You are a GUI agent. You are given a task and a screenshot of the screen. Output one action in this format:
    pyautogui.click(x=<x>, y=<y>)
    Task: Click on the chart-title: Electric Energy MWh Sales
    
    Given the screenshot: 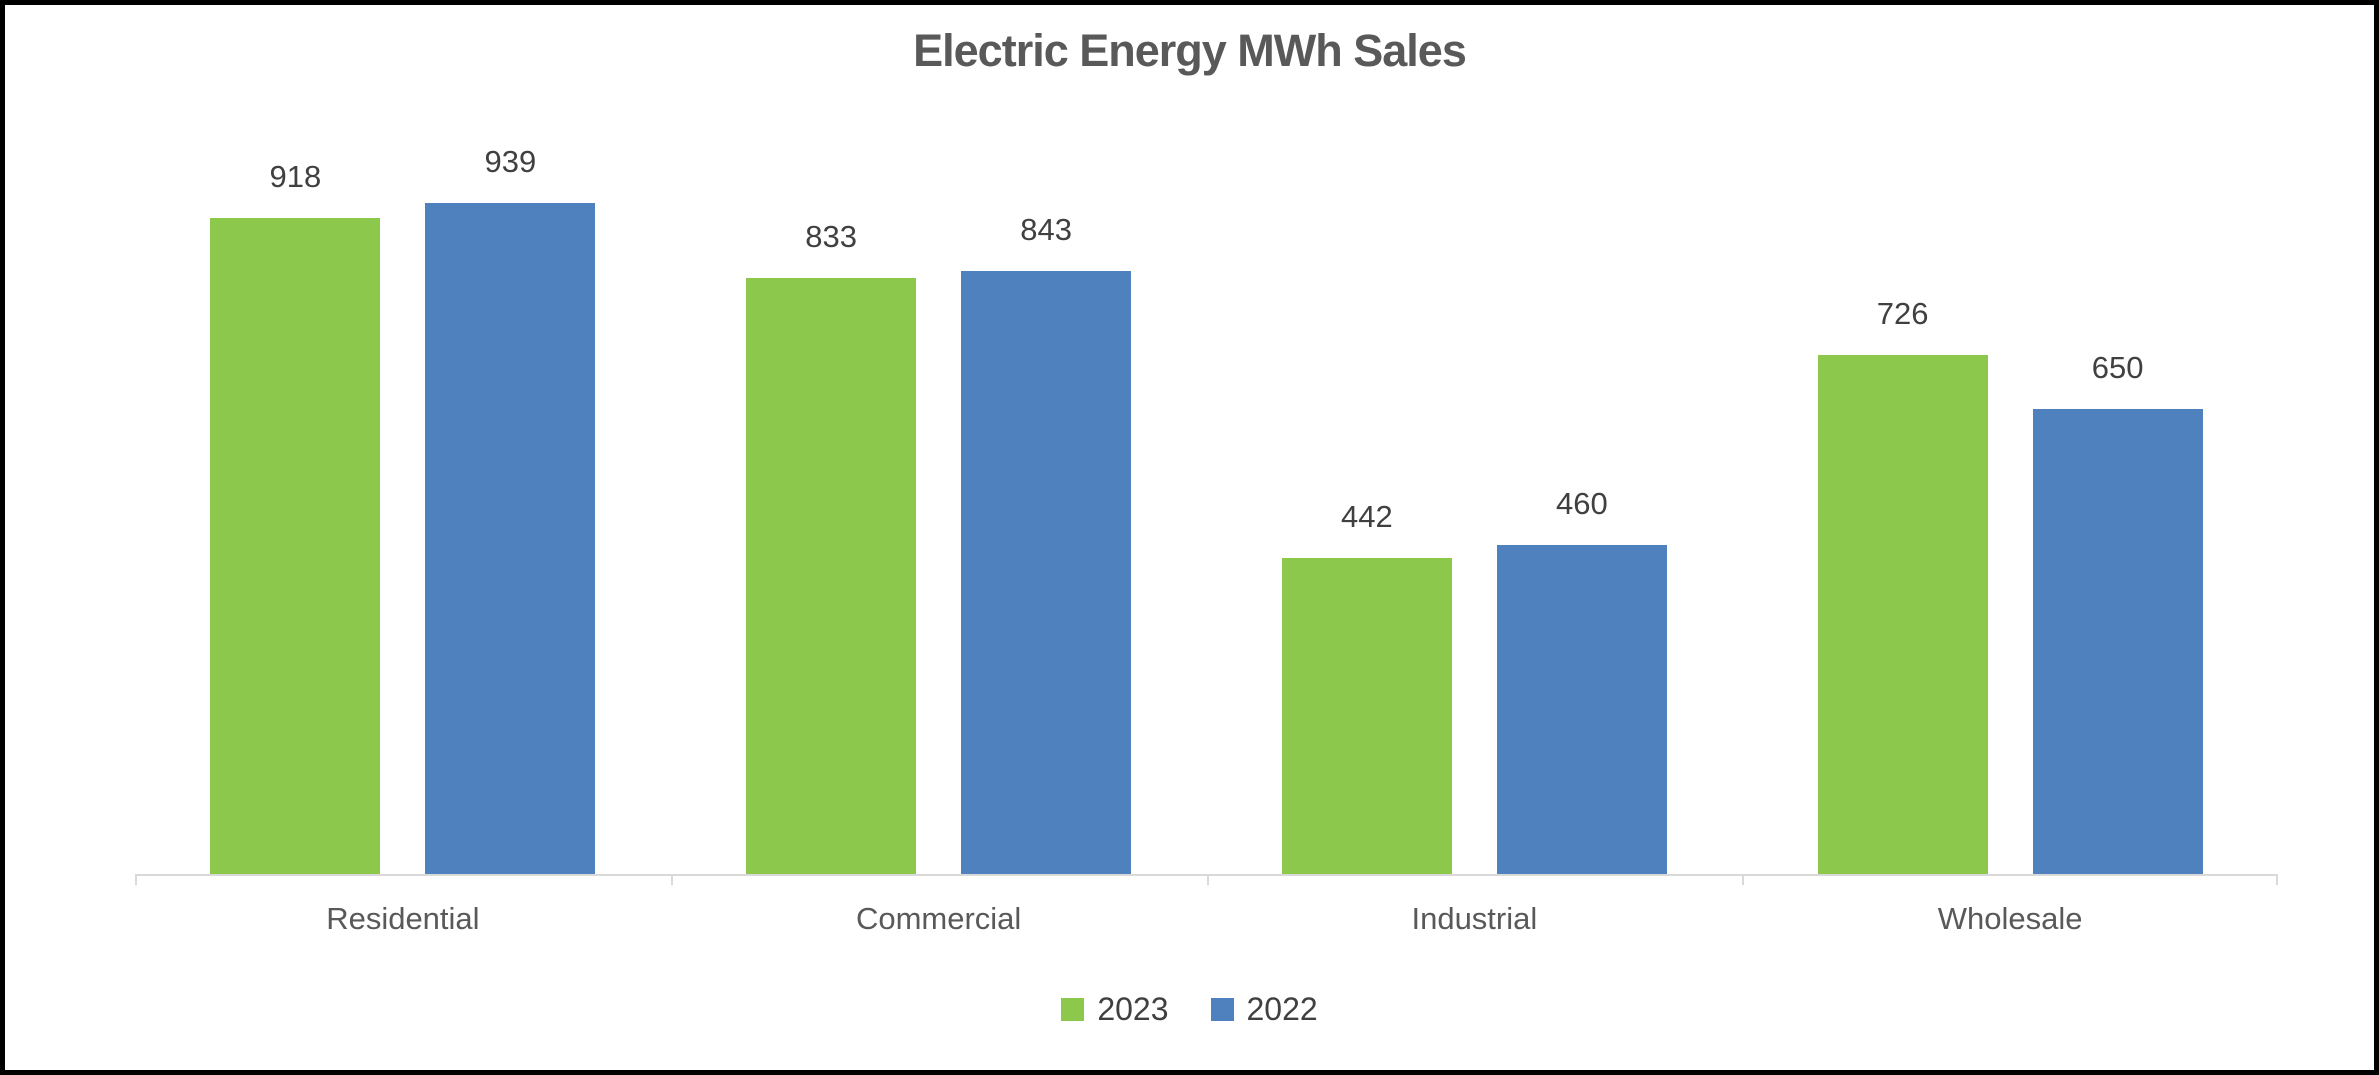 What is the action you would take?
    pyautogui.click(x=1190, y=50)
    